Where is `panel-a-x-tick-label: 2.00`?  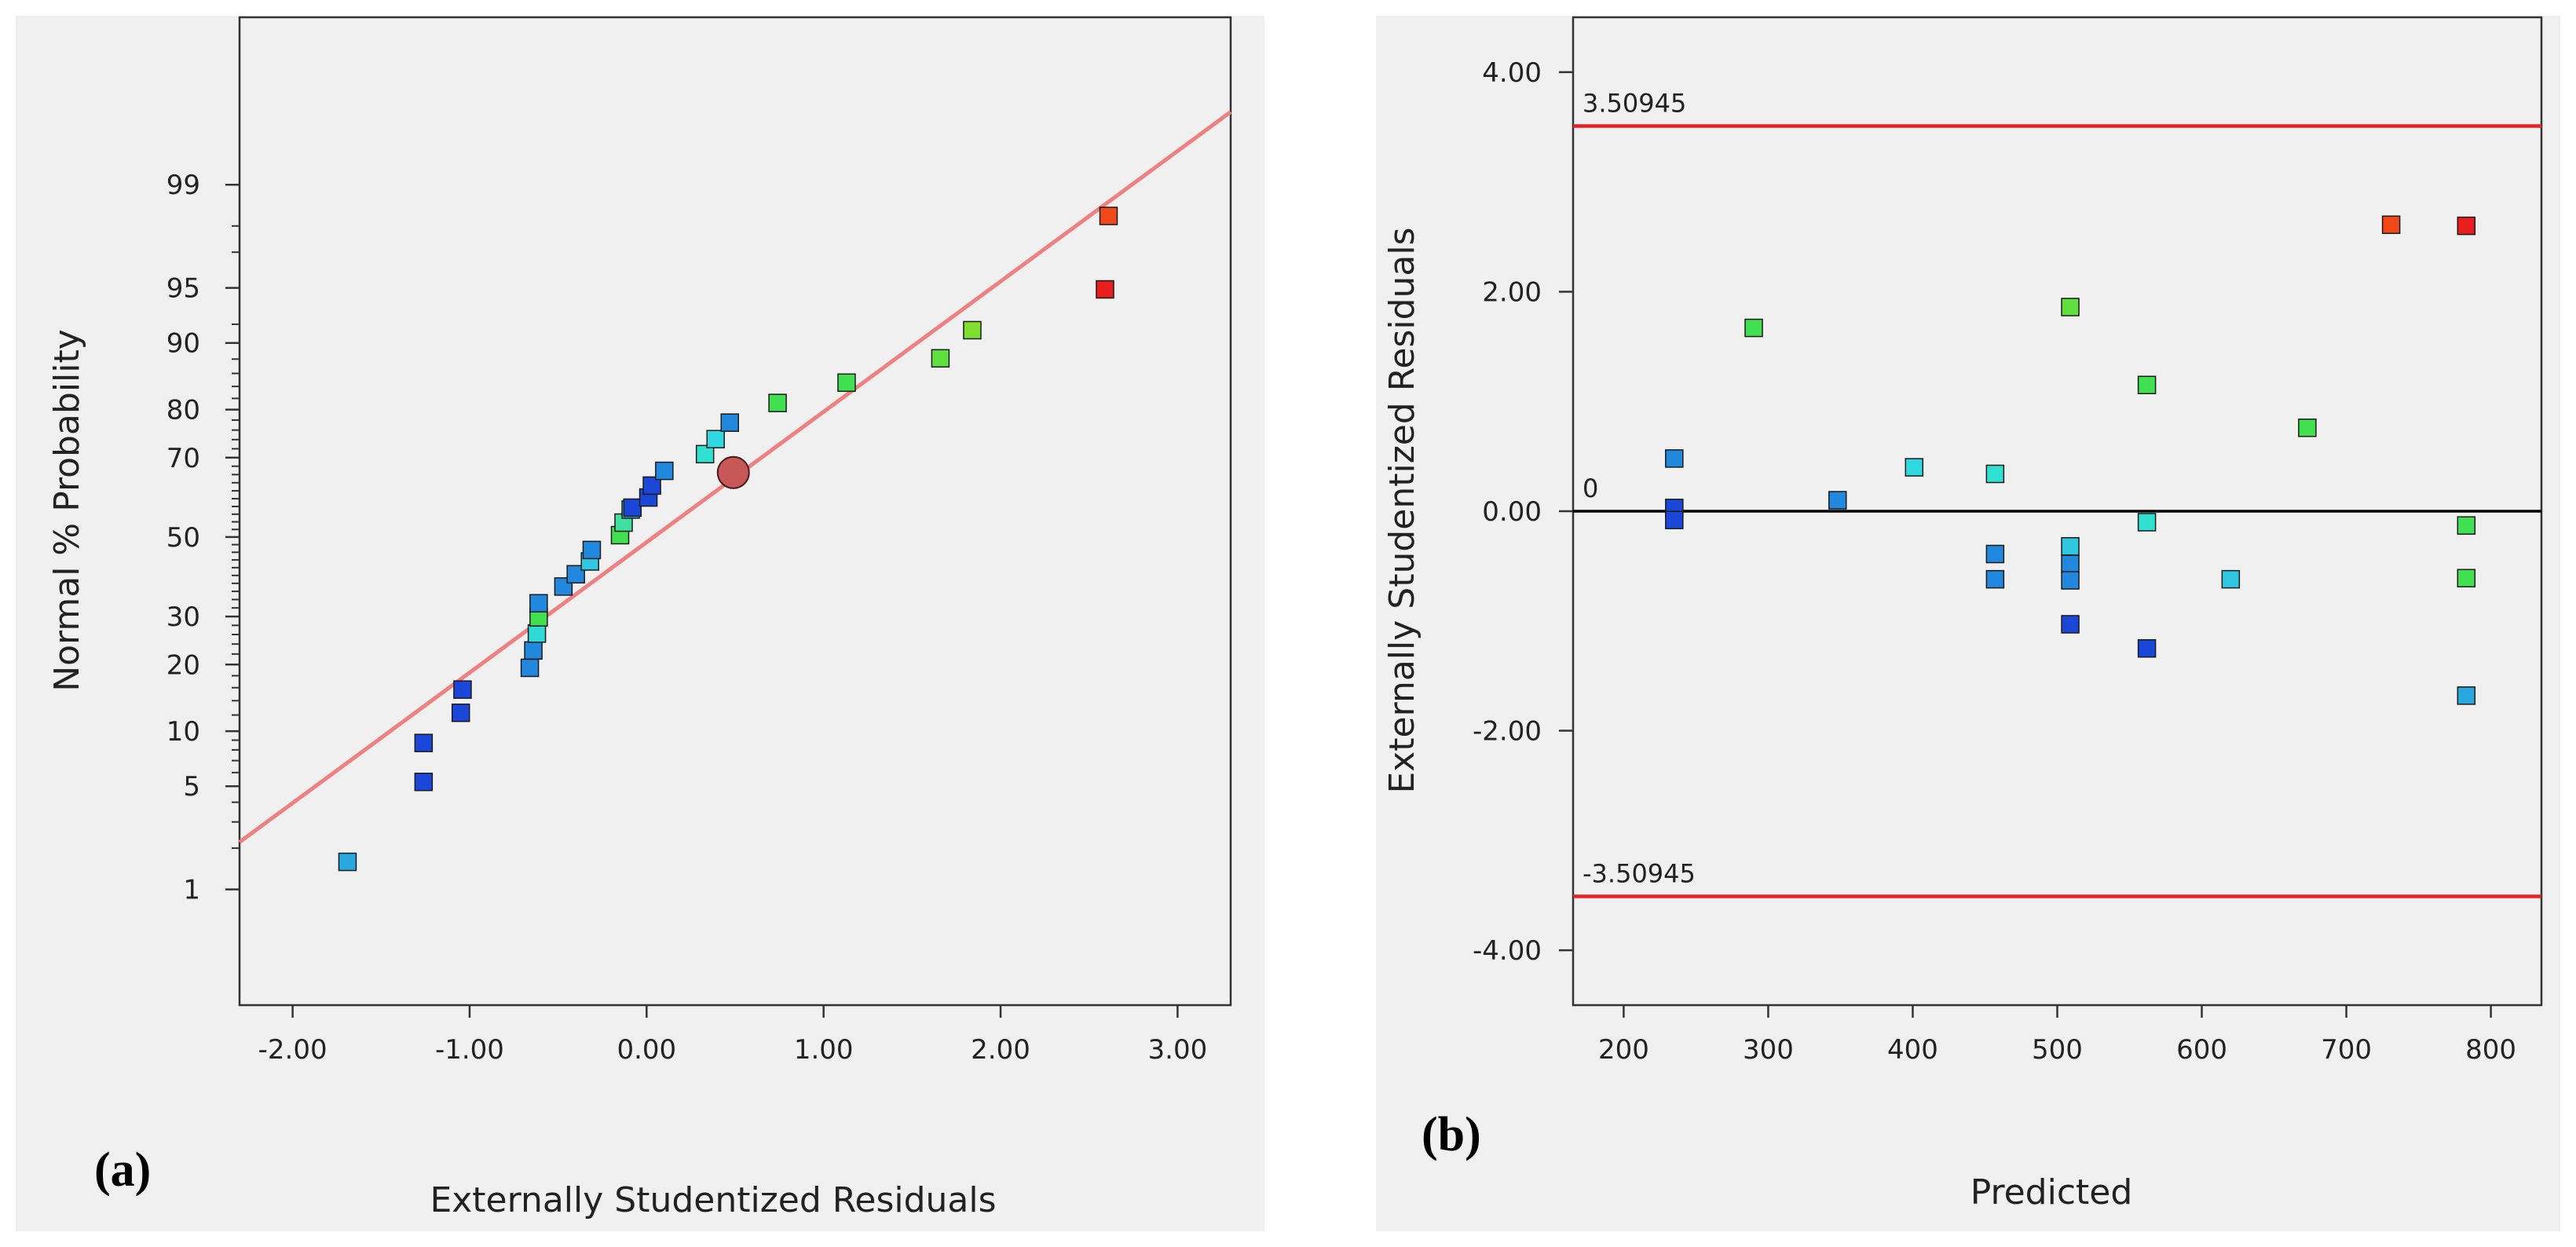 panel-a-x-tick-label: 2.00 is located at coordinates (1001, 1050).